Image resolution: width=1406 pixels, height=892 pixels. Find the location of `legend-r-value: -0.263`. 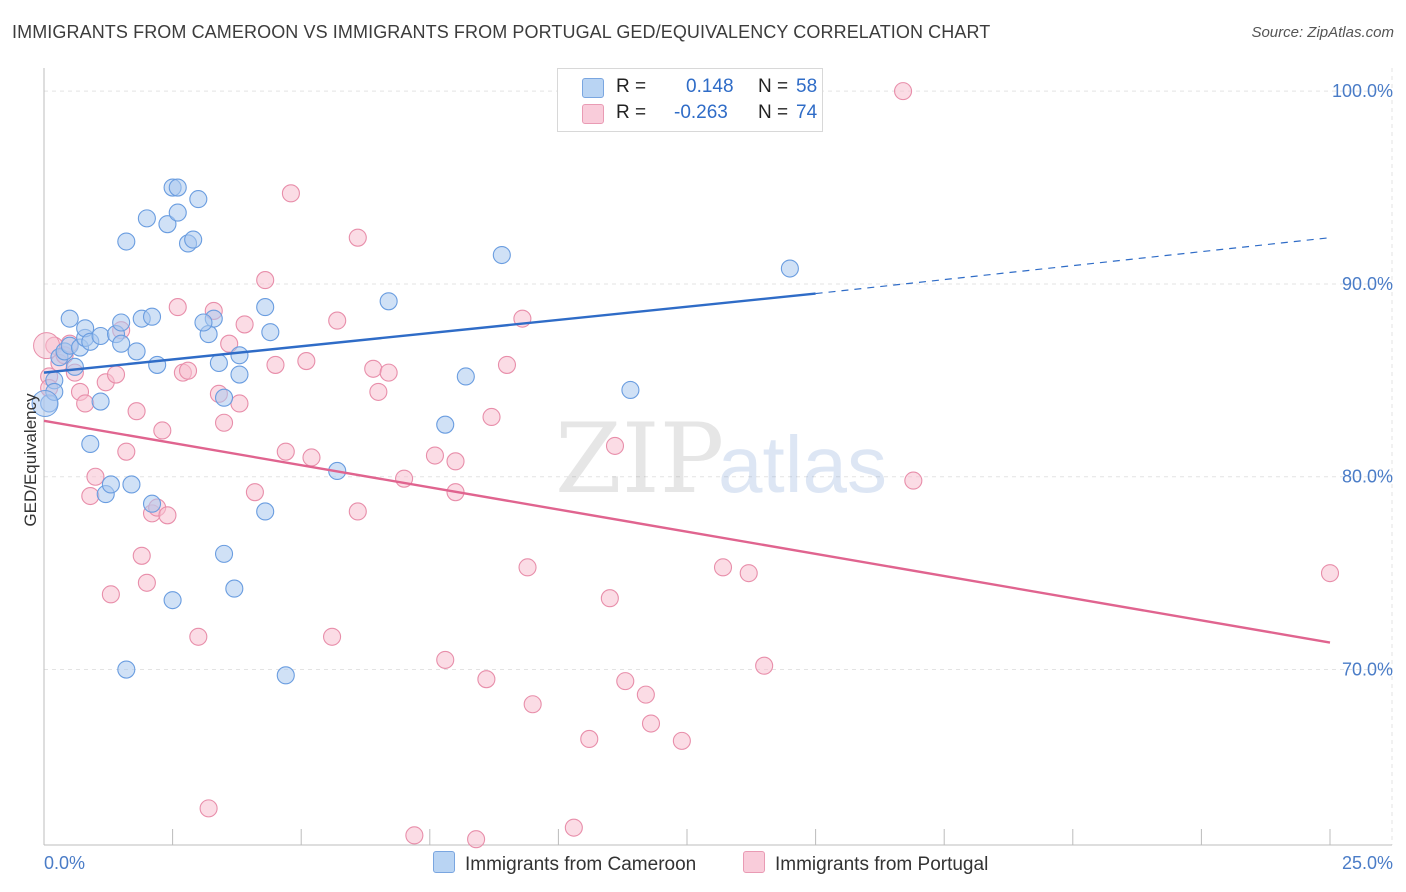

legend-r-value: -0.263 is located at coordinates (701, 112).